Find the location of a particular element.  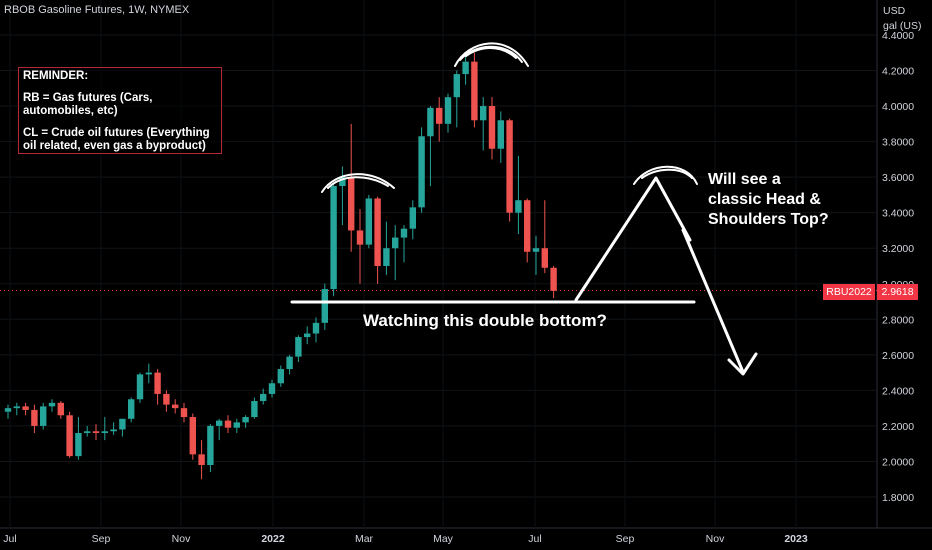

y-tick-label: 2.2000 is located at coordinates (898, 427).